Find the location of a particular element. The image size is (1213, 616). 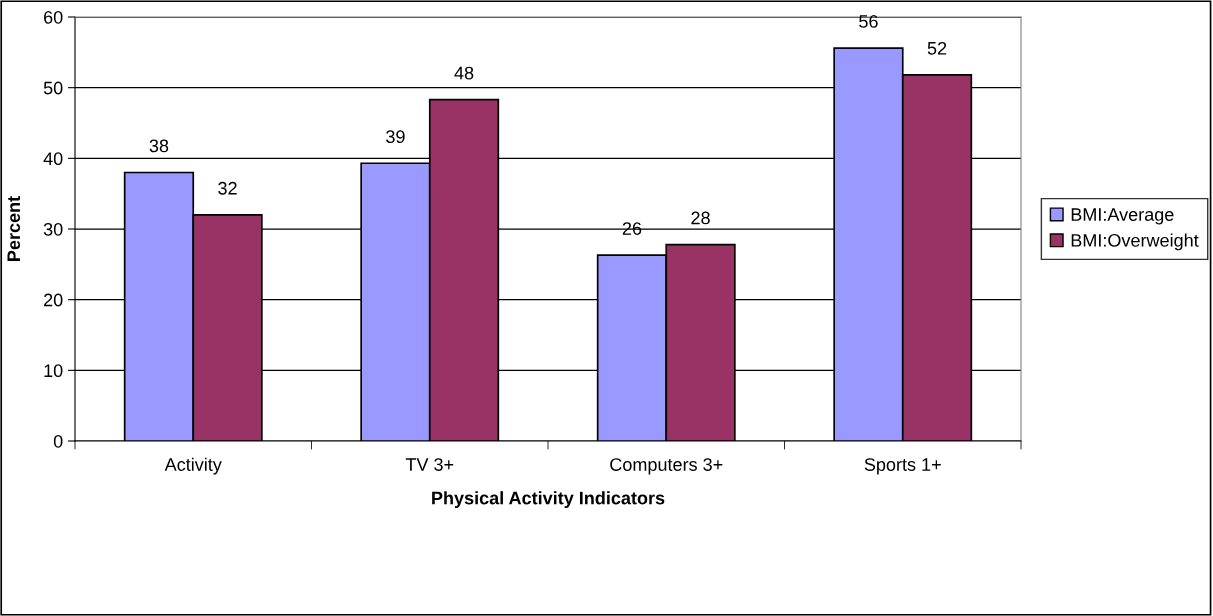

x-tick-label: Sports 1+ is located at coordinates (902, 466).